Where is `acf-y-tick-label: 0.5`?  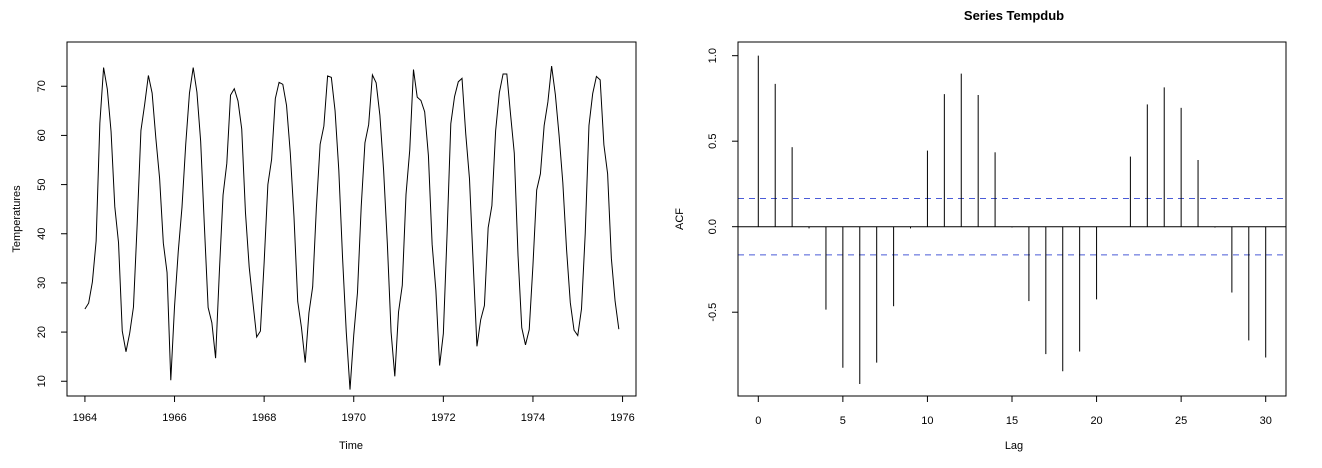
acf-y-tick-label: 0.5 is located at coordinates (713, 141).